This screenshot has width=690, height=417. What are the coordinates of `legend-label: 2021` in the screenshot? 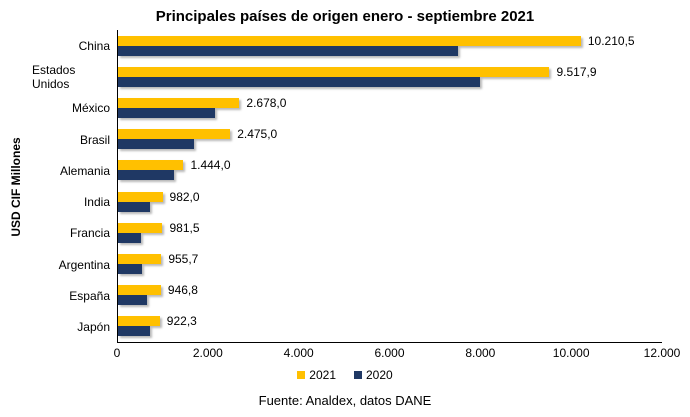 It's located at (322, 375).